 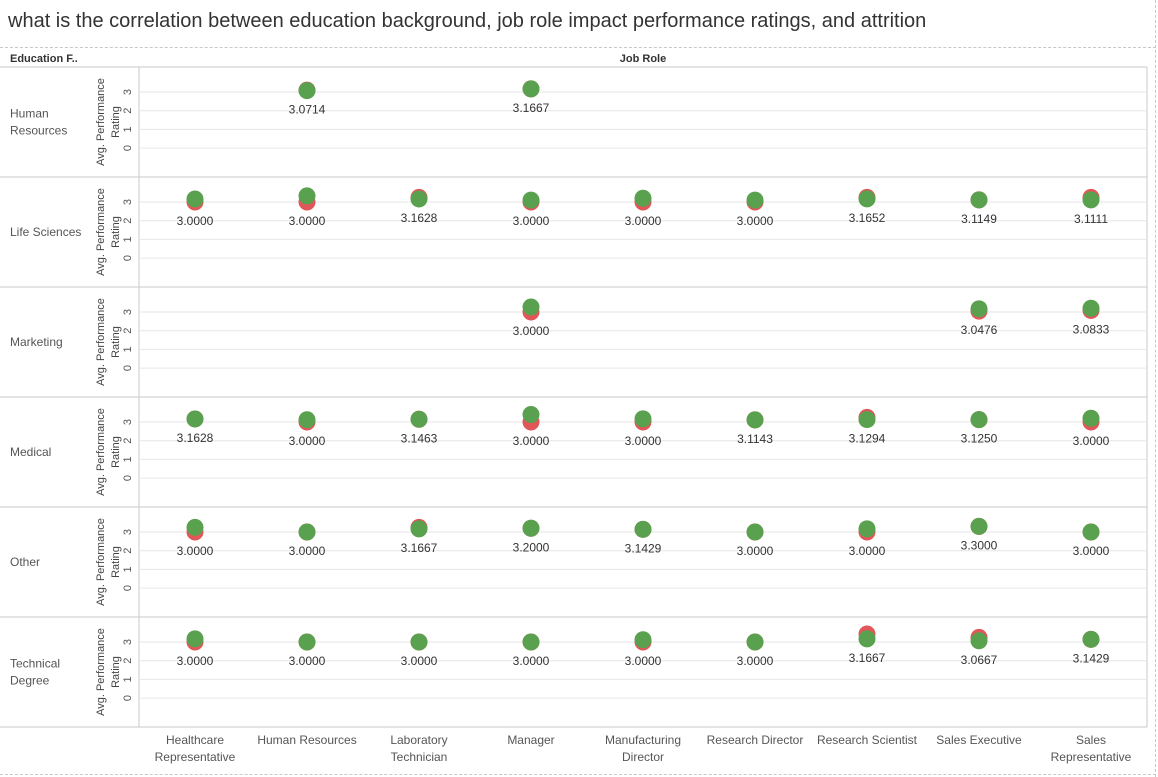 What do you see at coordinates (418, 740) in the screenshot?
I see `column-label: Laboratory` at bounding box center [418, 740].